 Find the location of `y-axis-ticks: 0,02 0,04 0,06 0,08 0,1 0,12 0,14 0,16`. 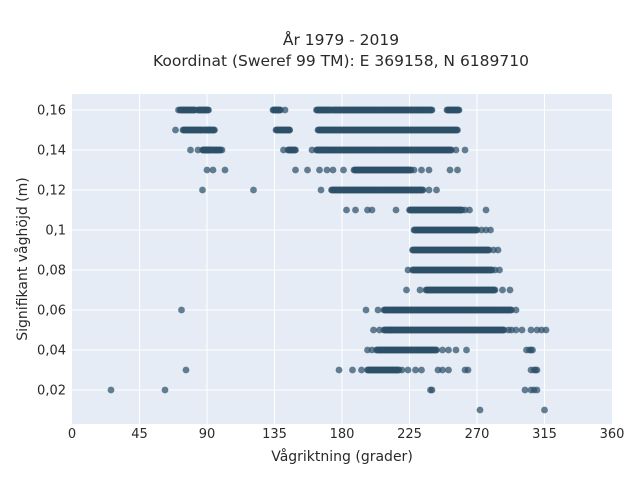

y-axis-ticks: 0,02 0,04 0,06 0,08 0,1 0,12 0,14 0,16 is located at coordinates (51, 251).